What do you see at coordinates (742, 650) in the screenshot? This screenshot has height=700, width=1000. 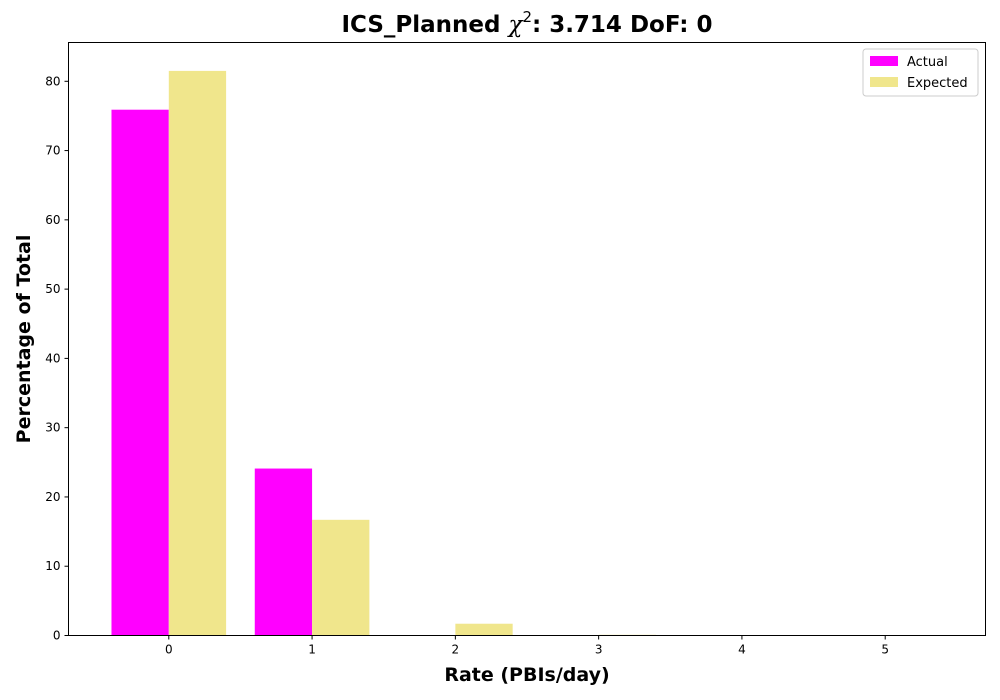 I see `x-tick-label: 4` at bounding box center [742, 650].